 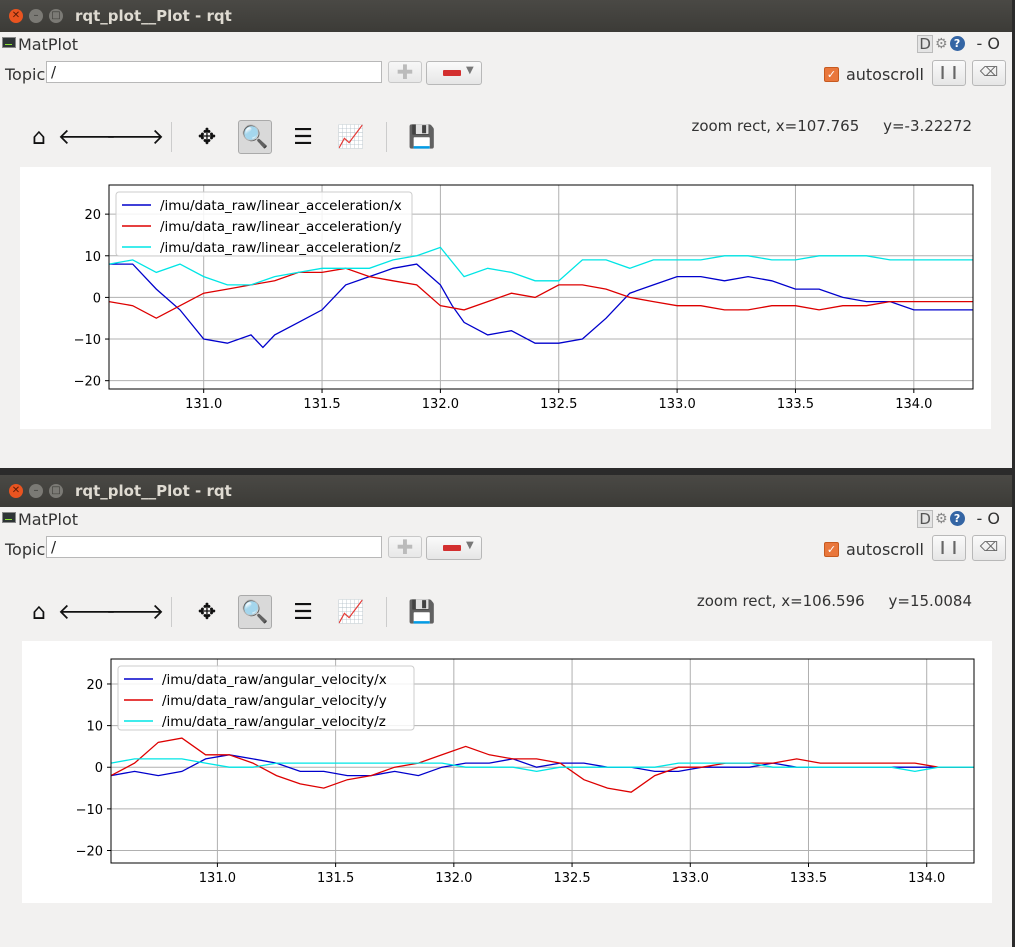 What do you see at coordinates (571, 878) in the screenshot?
I see `x-tick-label: 132.5` at bounding box center [571, 878].